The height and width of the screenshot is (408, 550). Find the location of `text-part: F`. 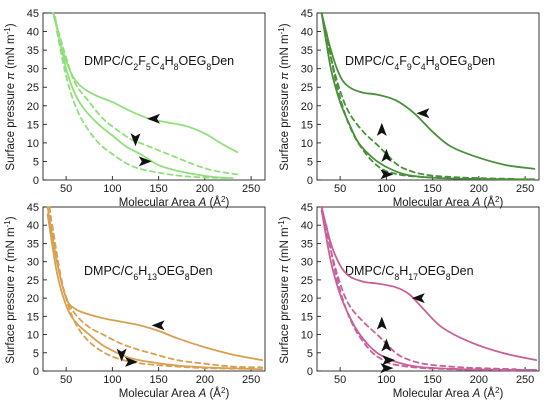

text-part: F is located at coordinates (142, 61).